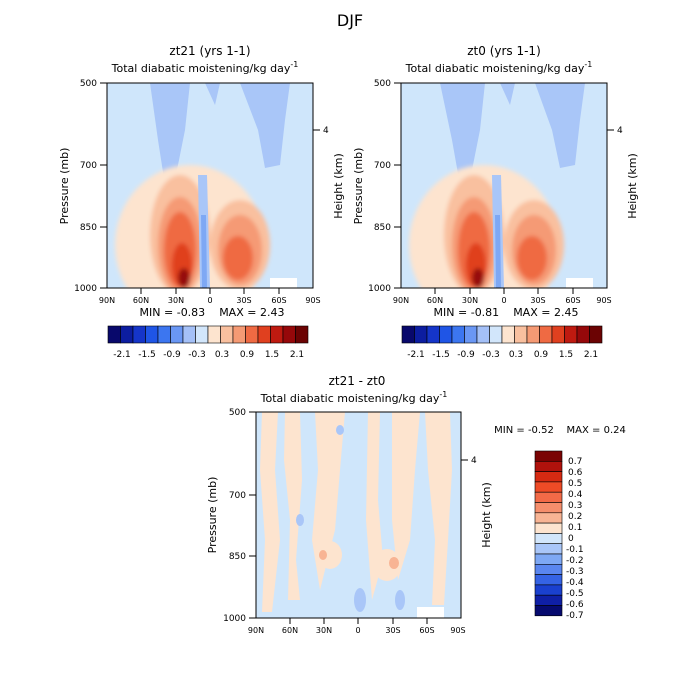  I want to click on panel-2-ylabel: Pressure (mb), so click(358, 186).